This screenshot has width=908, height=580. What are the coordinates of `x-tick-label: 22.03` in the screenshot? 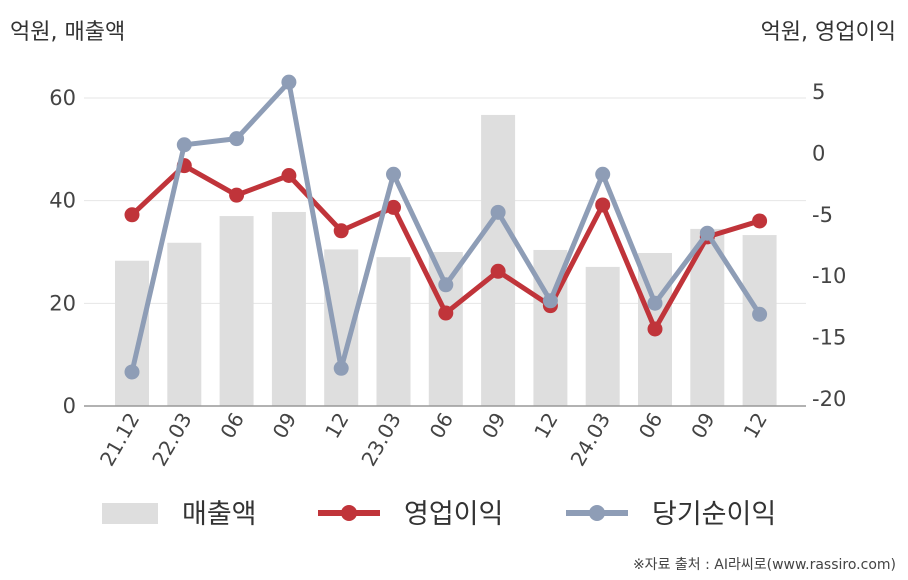 It's located at (171, 440).